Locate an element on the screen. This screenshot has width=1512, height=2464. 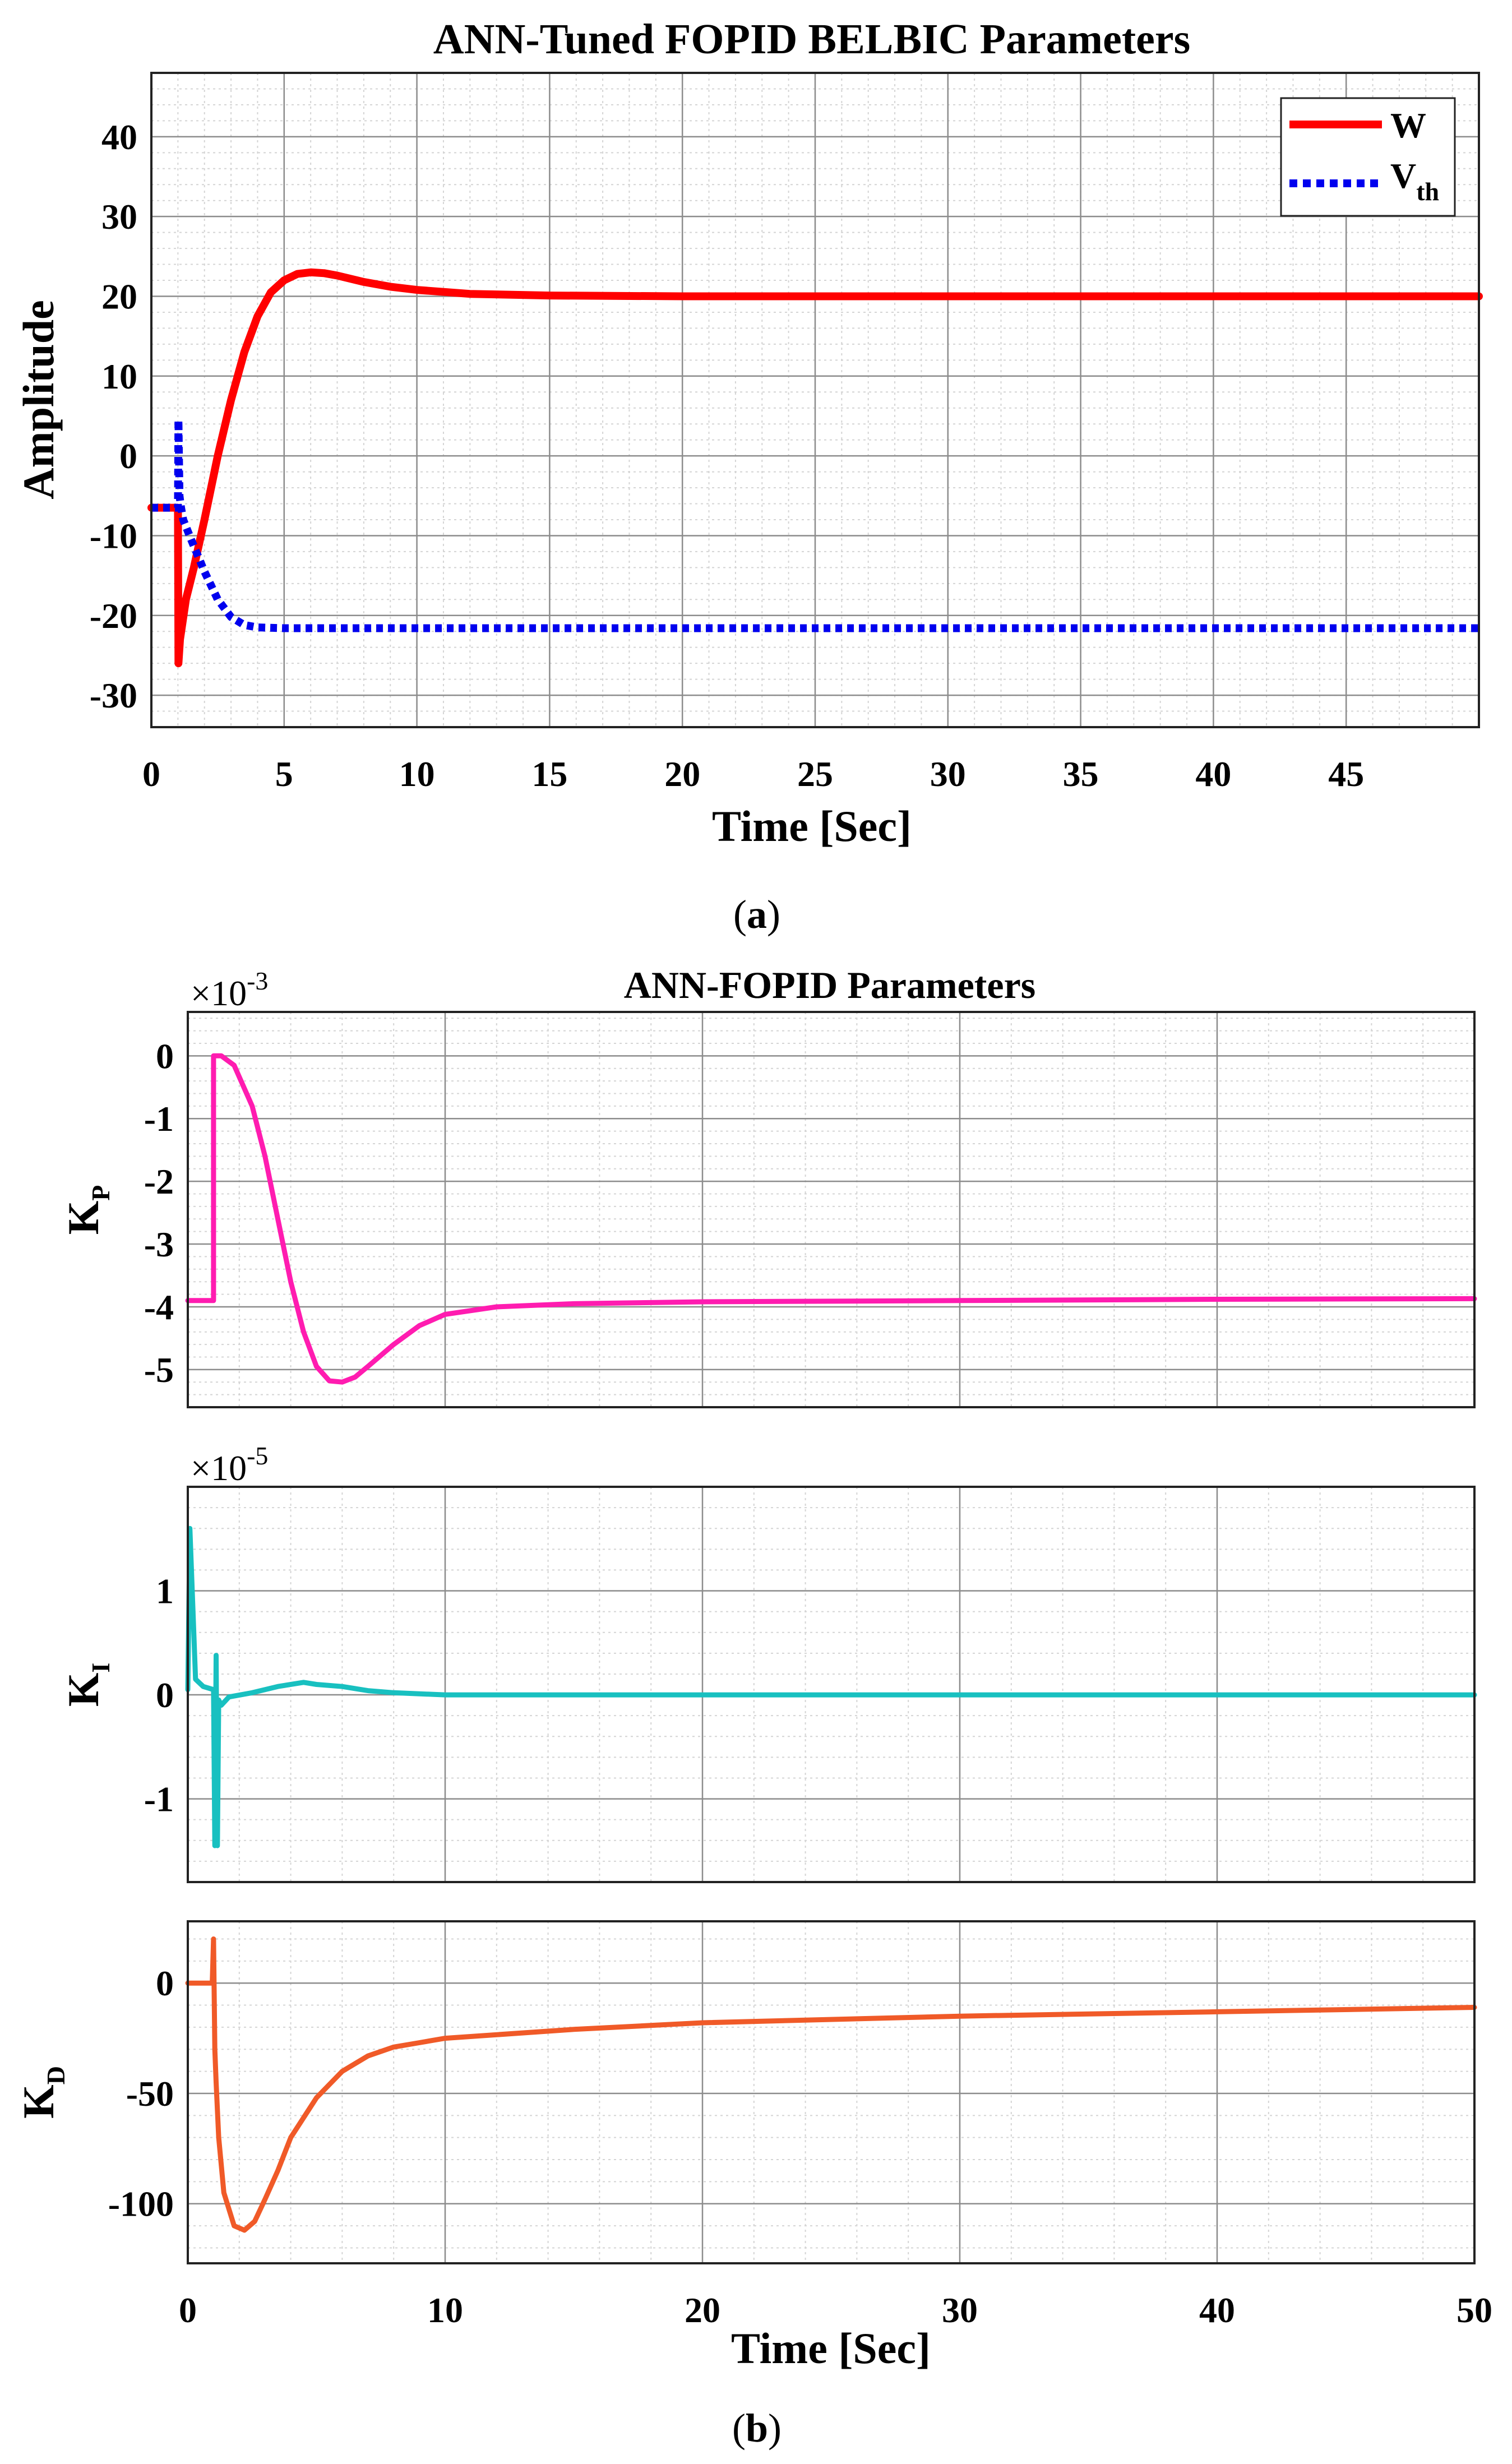
y-tick-label: 40 is located at coordinates (119, 137).